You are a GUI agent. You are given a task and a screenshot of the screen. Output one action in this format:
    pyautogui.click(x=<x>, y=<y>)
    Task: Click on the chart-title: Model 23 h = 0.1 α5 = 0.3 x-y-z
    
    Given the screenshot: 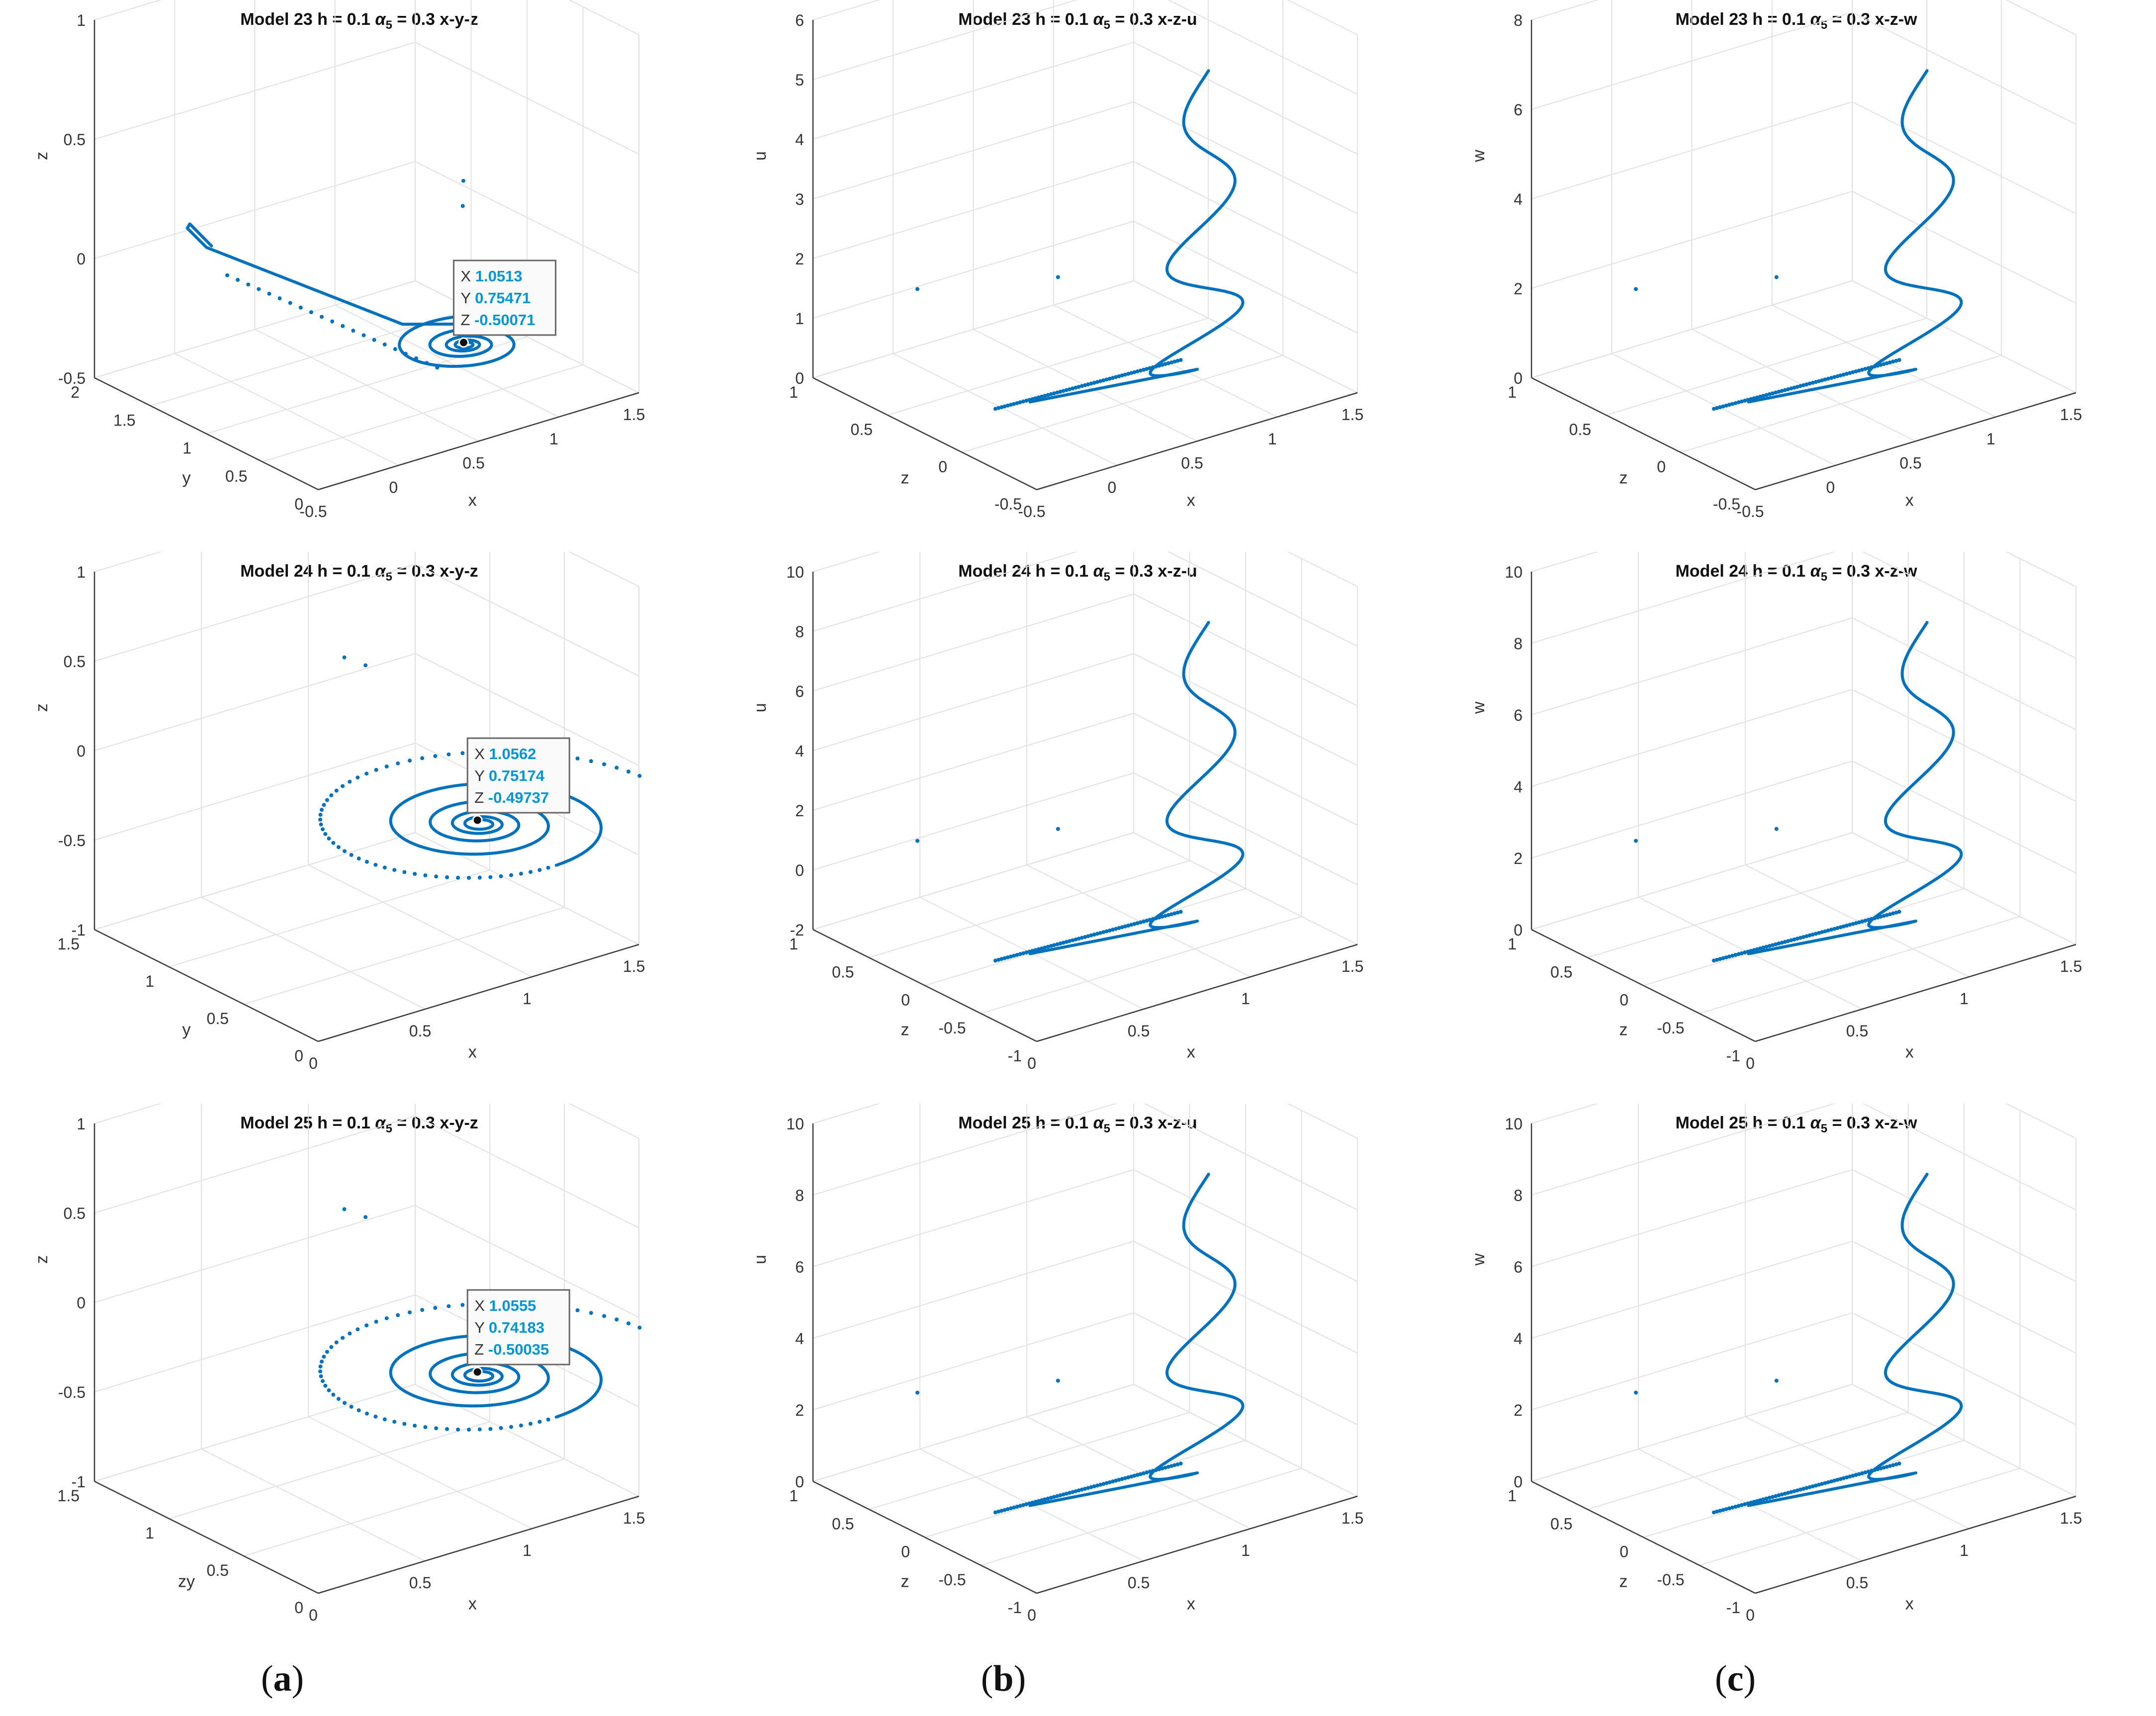 What is the action you would take?
    pyautogui.click(x=359, y=21)
    